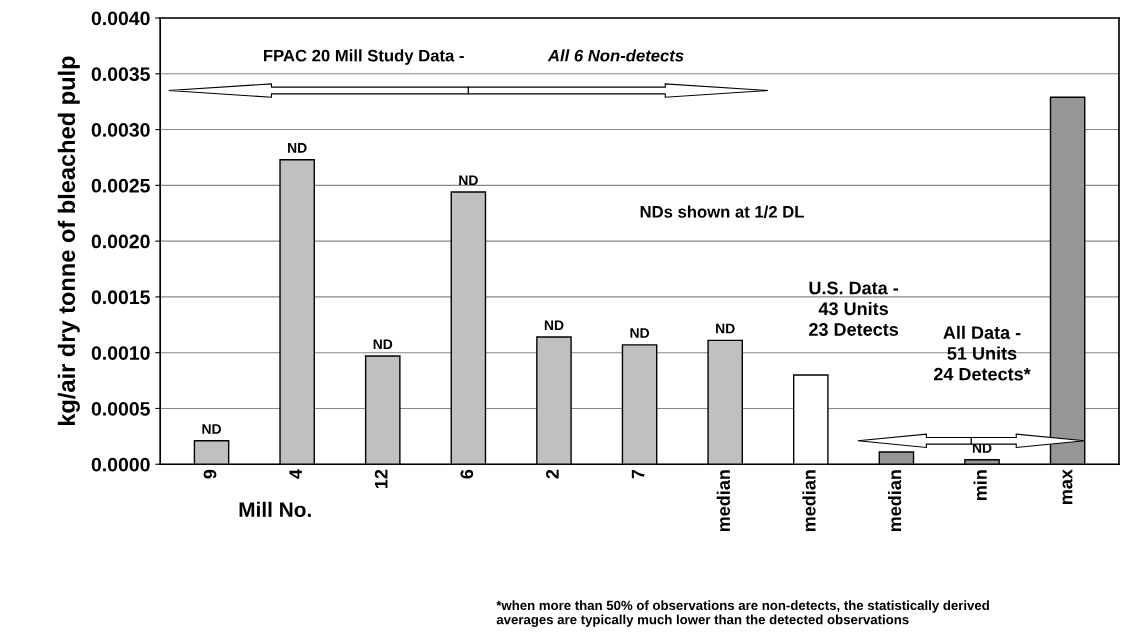 The height and width of the screenshot is (643, 1128). I want to click on x-tick-label: 9, so click(210, 474).